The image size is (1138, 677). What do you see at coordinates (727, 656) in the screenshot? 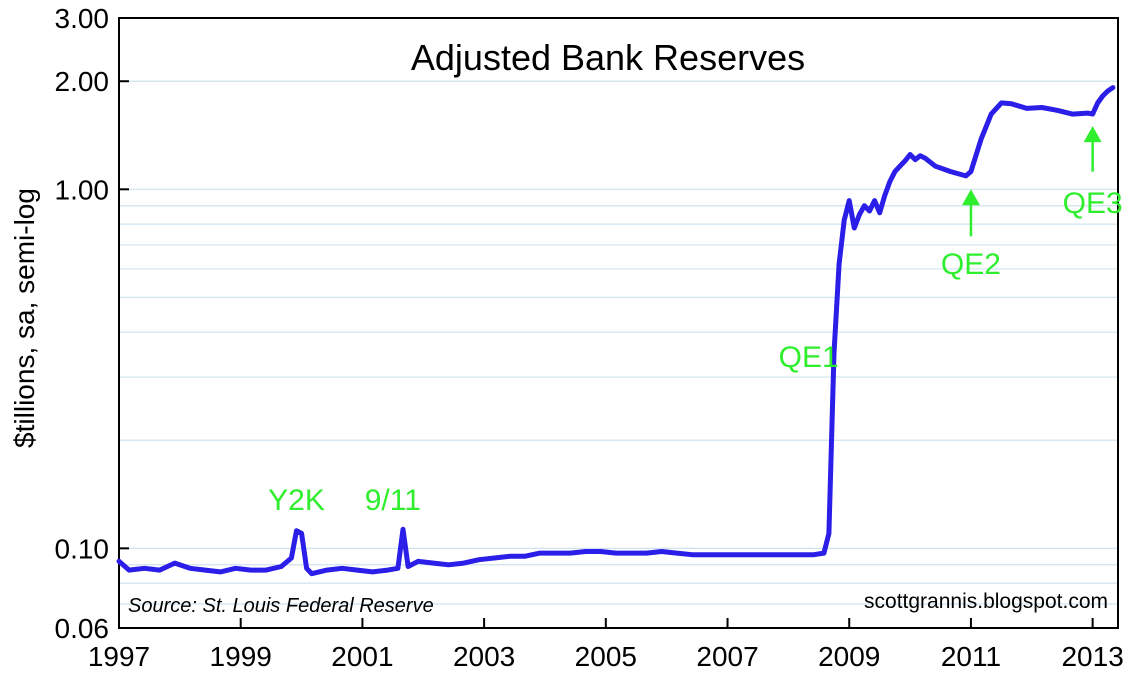
I see `x-tick-label: 2007` at bounding box center [727, 656].